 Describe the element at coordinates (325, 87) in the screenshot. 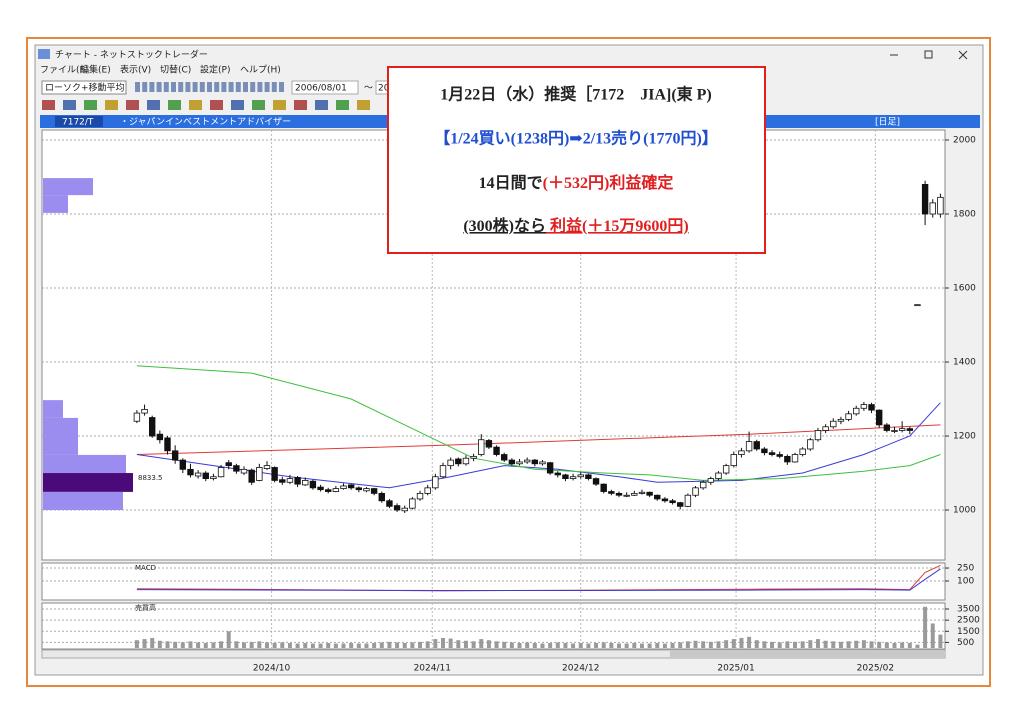

I see `date-input` at that location.